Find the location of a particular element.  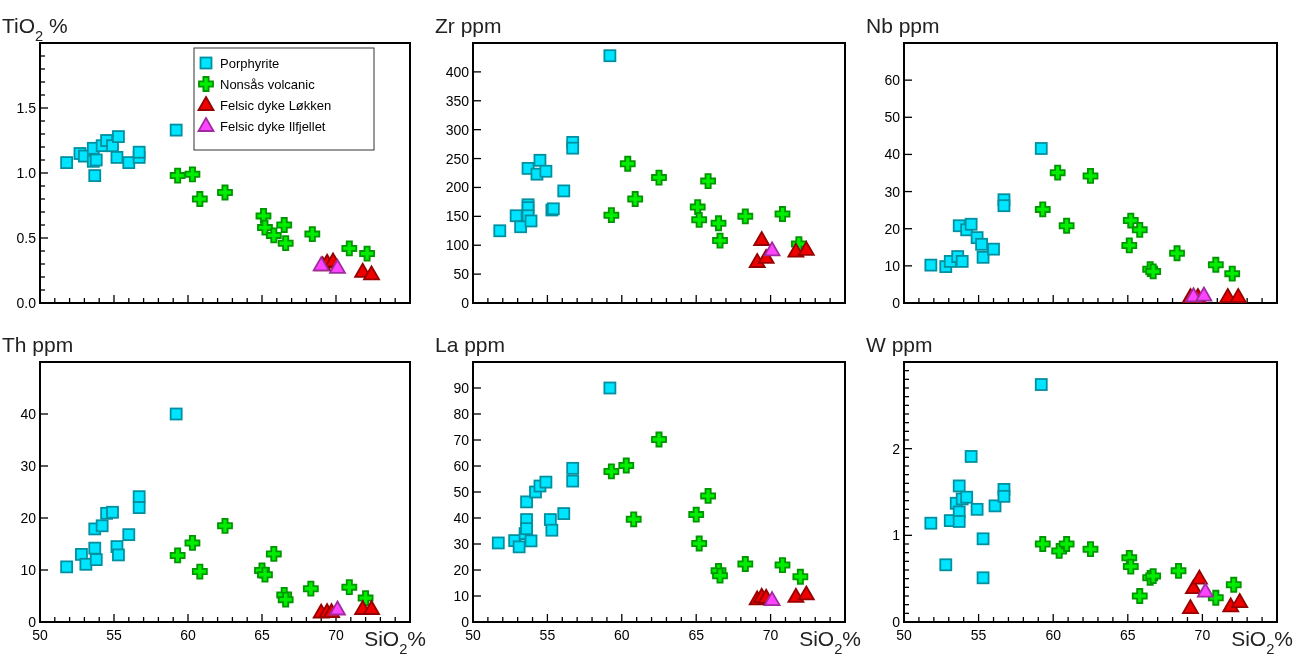

y-tick-label: 80 is located at coordinates (461, 414).